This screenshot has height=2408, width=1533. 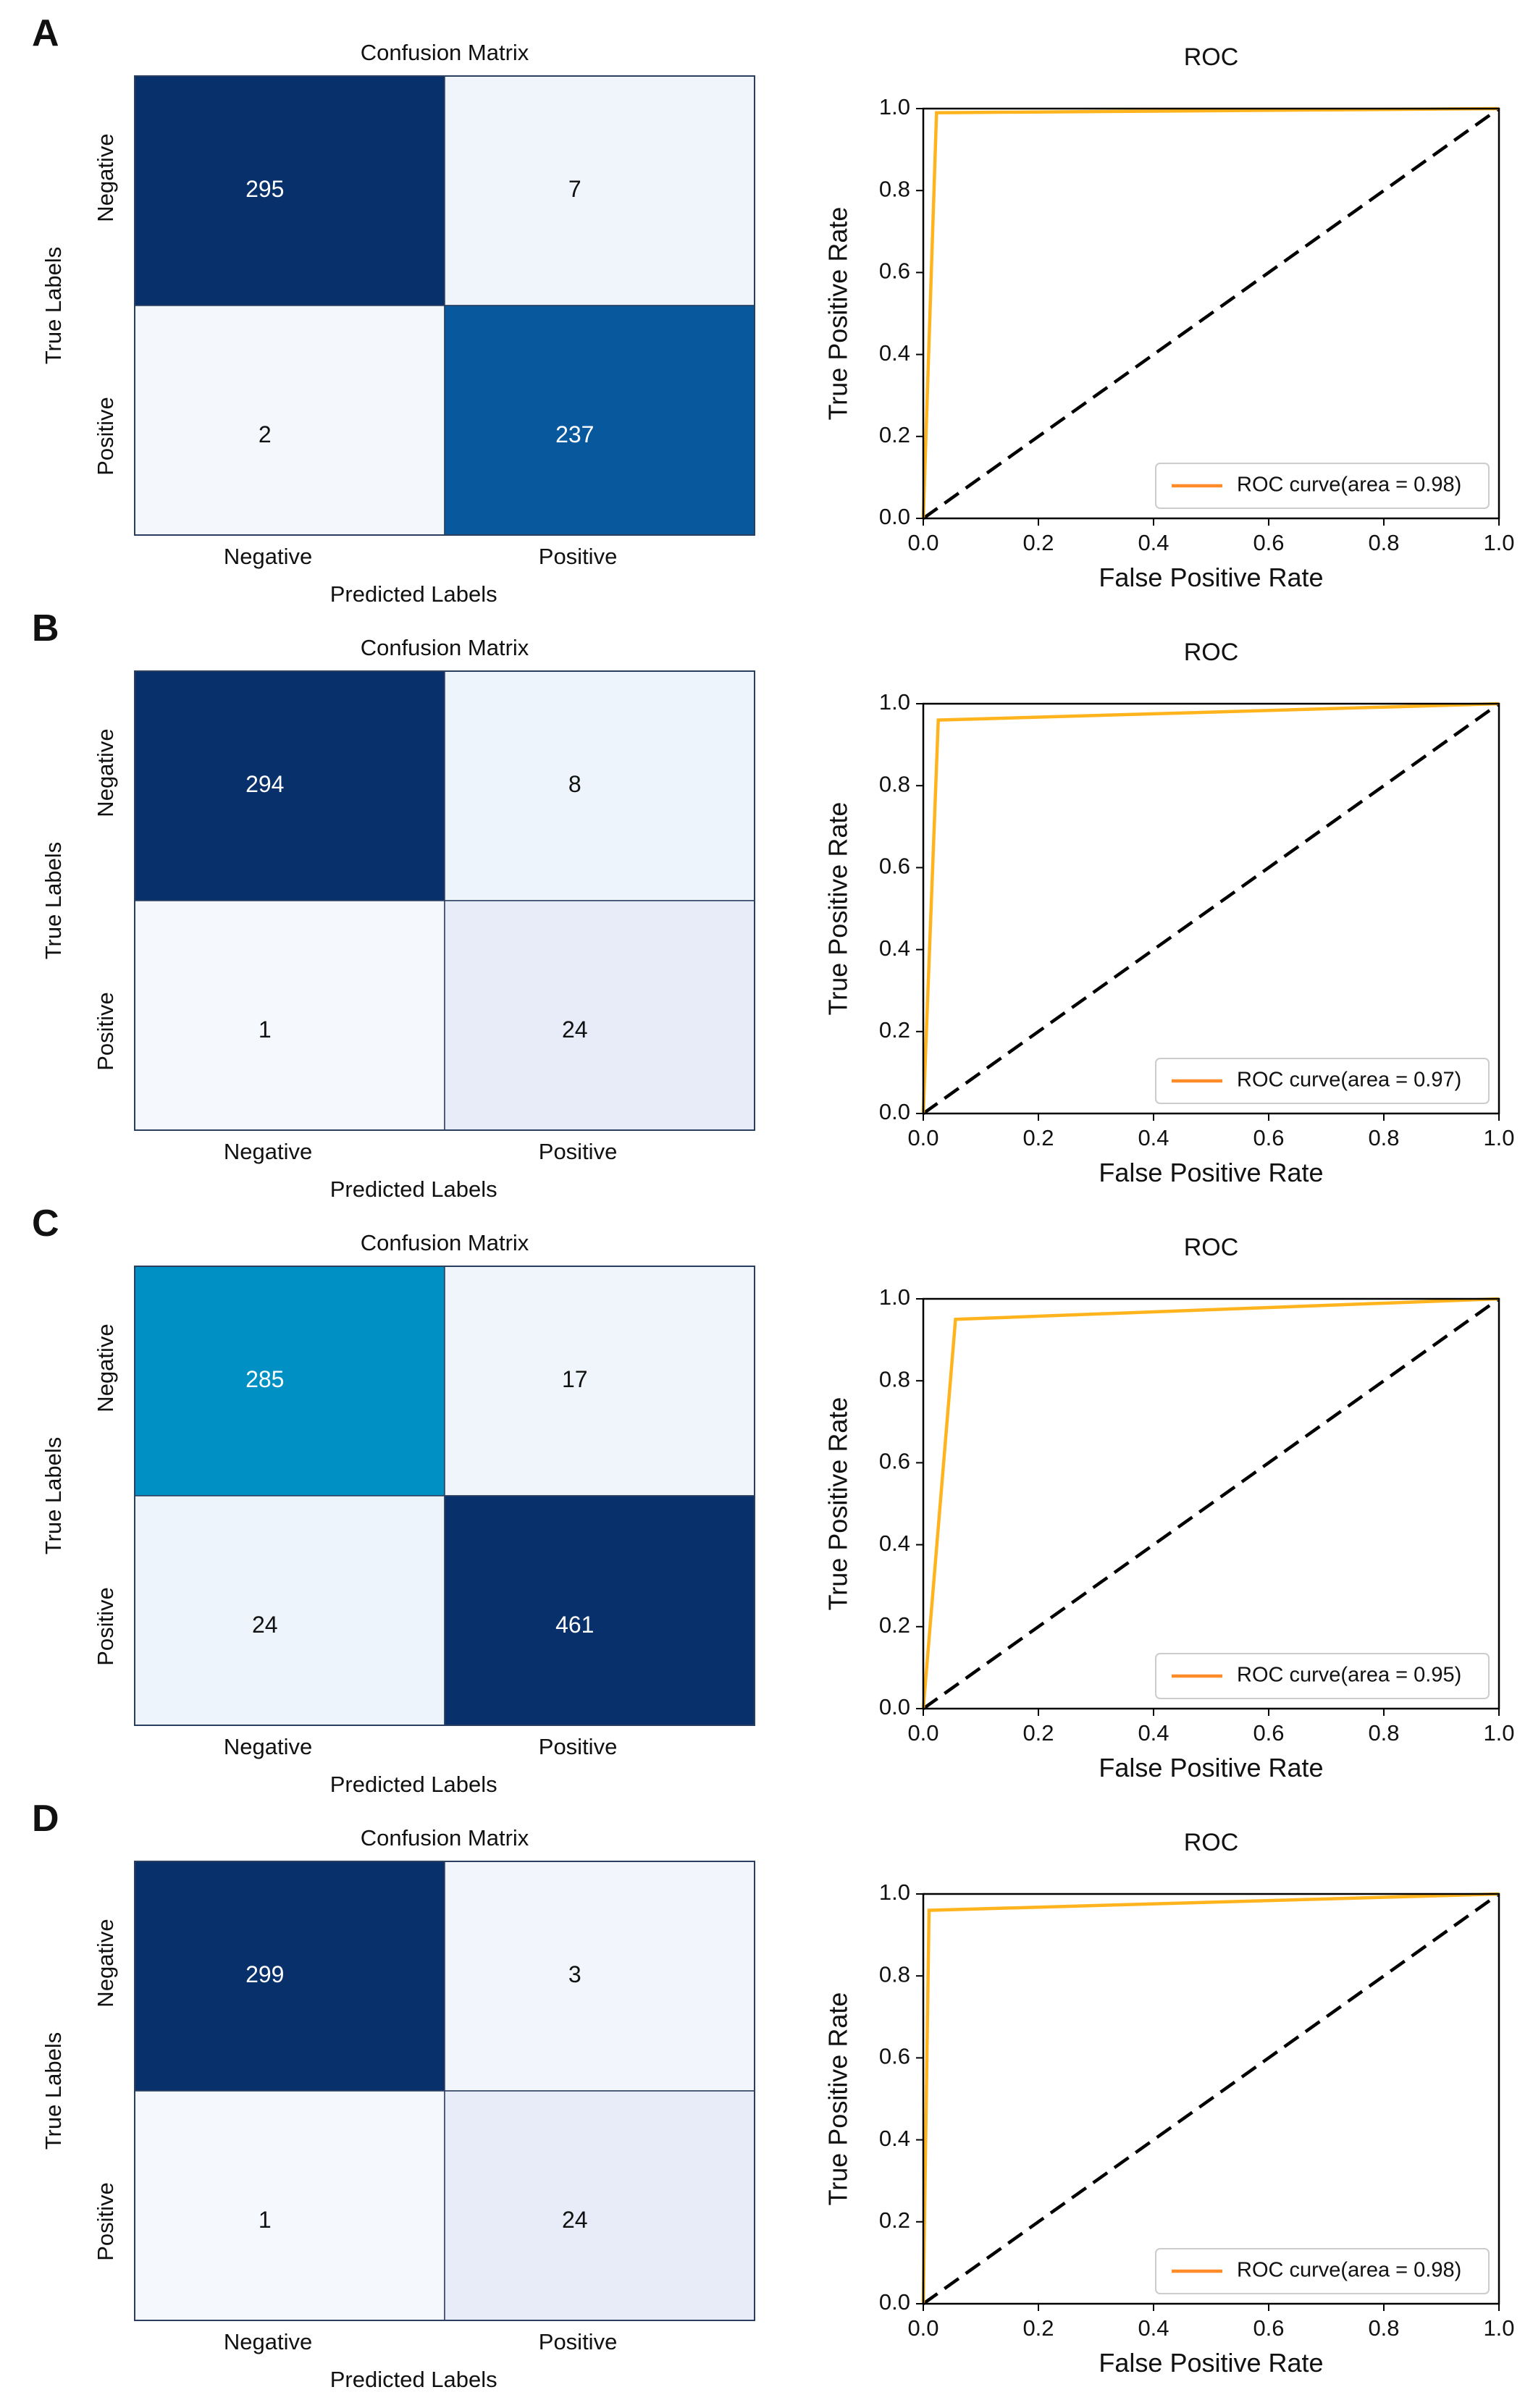 What do you see at coordinates (45, 1819) in the screenshot?
I see `panel-letter-d: D` at bounding box center [45, 1819].